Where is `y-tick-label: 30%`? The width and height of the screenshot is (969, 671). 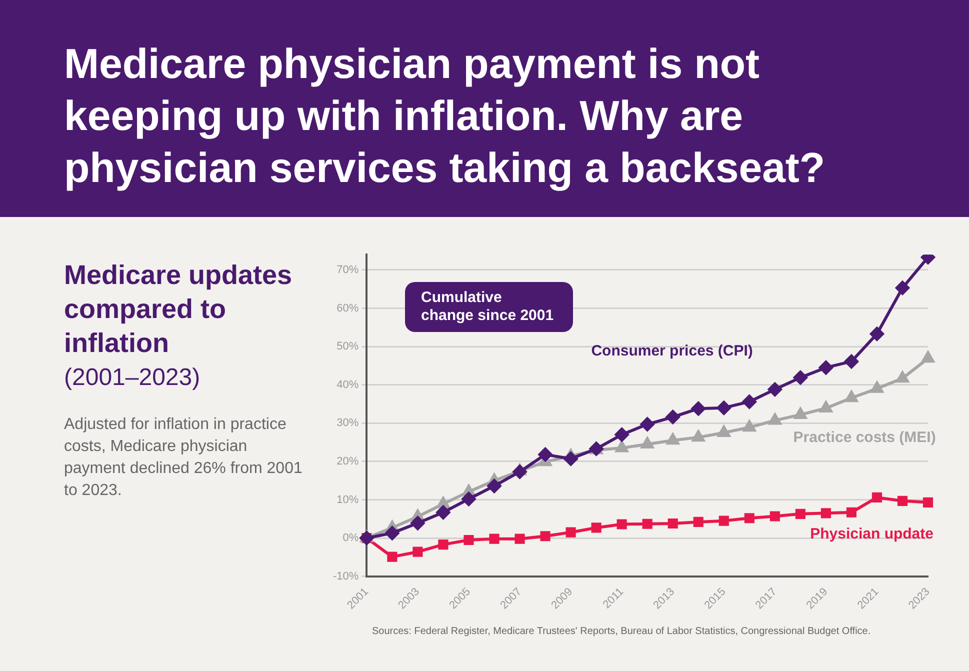 y-tick-label: 30% is located at coordinates (347, 423).